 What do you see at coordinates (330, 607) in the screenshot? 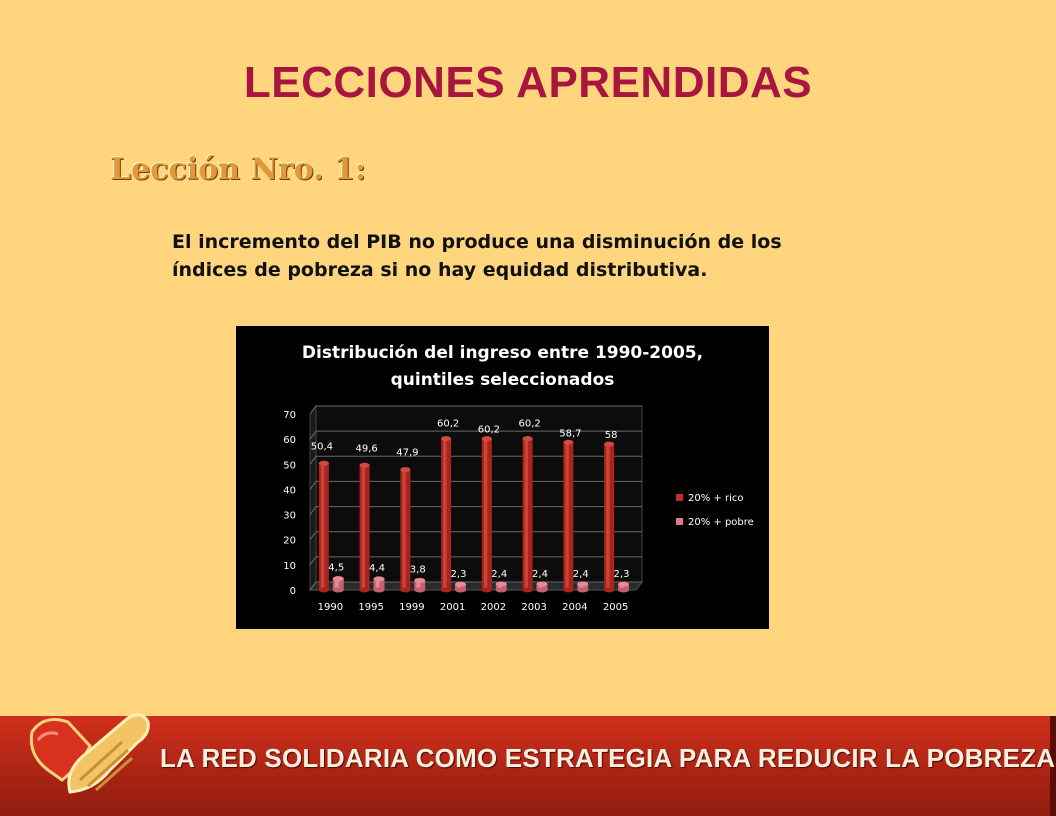
I see `x-tick-label: 1990` at bounding box center [330, 607].